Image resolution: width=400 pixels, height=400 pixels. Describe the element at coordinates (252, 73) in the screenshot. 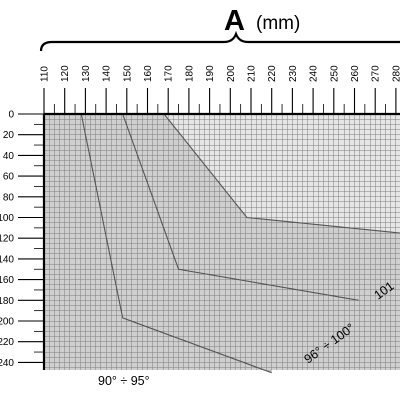

I see `x-tick-label: 210` at that location.